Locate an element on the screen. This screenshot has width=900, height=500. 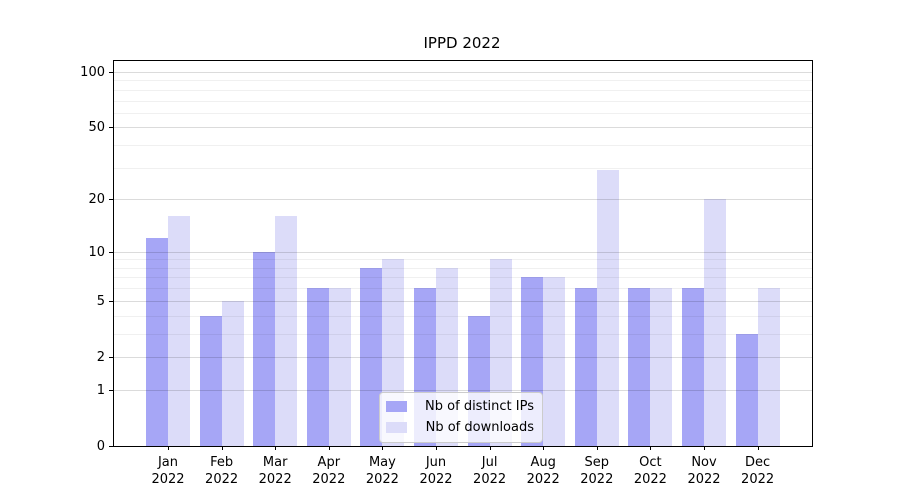
x-tick-label-apr: Apr 2022 is located at coordinates (329, 471).